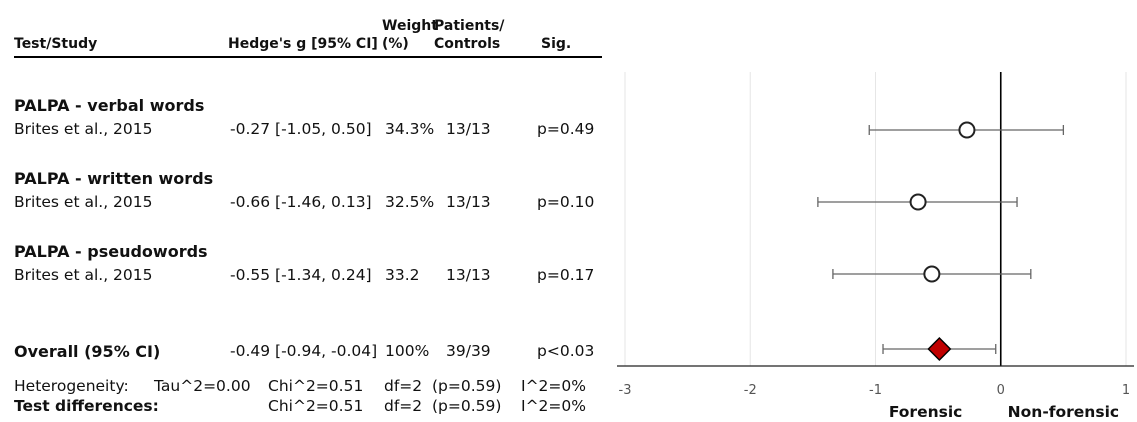 The height and width of the screenshot is (422, 1137). What do you see at coordinates (469, 26) in the screenshot?
I see `header-patients-line1: Patients/` at bounding box center [469, 26].